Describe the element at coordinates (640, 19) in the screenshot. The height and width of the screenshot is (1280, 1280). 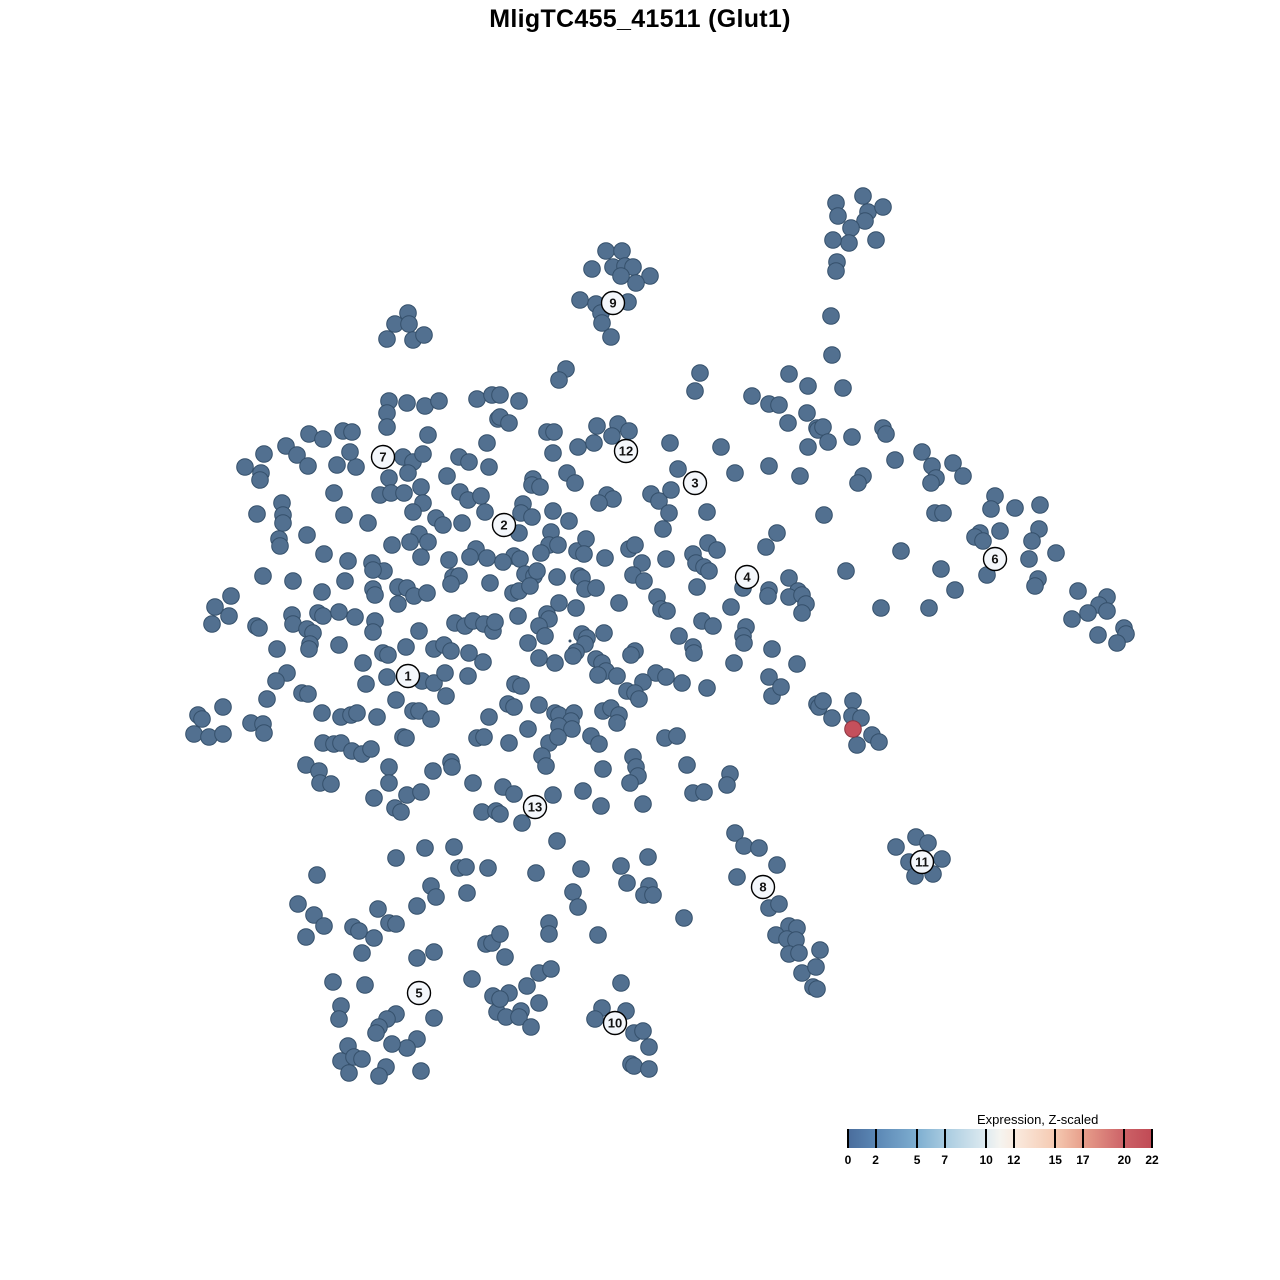
I see `plot-title: MligTC455_41511 (Glut1)` at that location.